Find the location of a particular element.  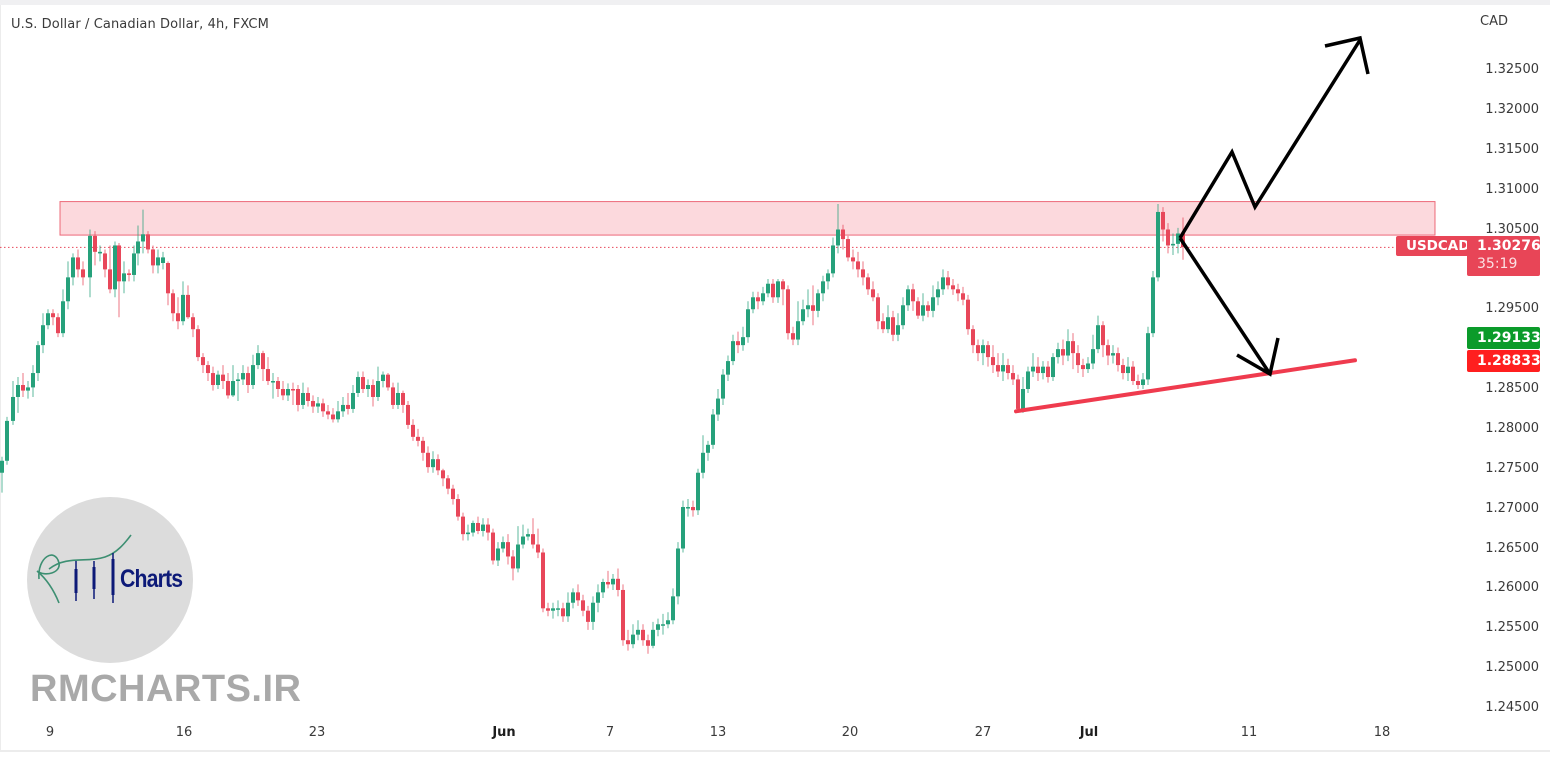

bar-countdown: 35:19 is located at coordinates (1497, 264).